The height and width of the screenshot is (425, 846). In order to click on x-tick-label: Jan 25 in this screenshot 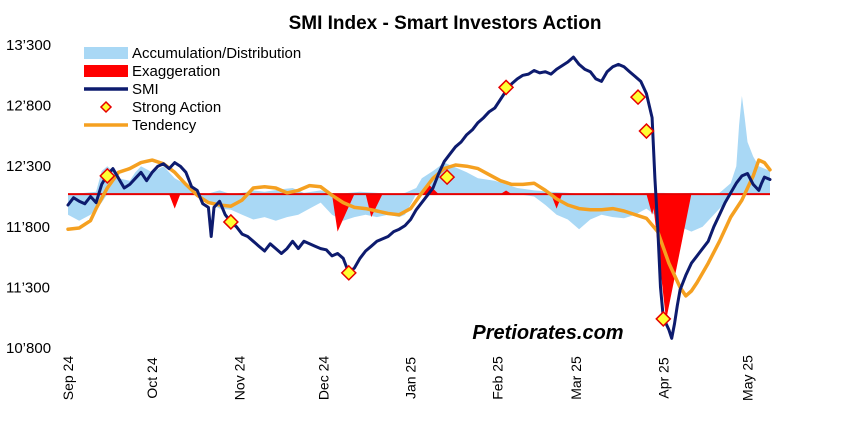, I will do `click(411, 378)`.